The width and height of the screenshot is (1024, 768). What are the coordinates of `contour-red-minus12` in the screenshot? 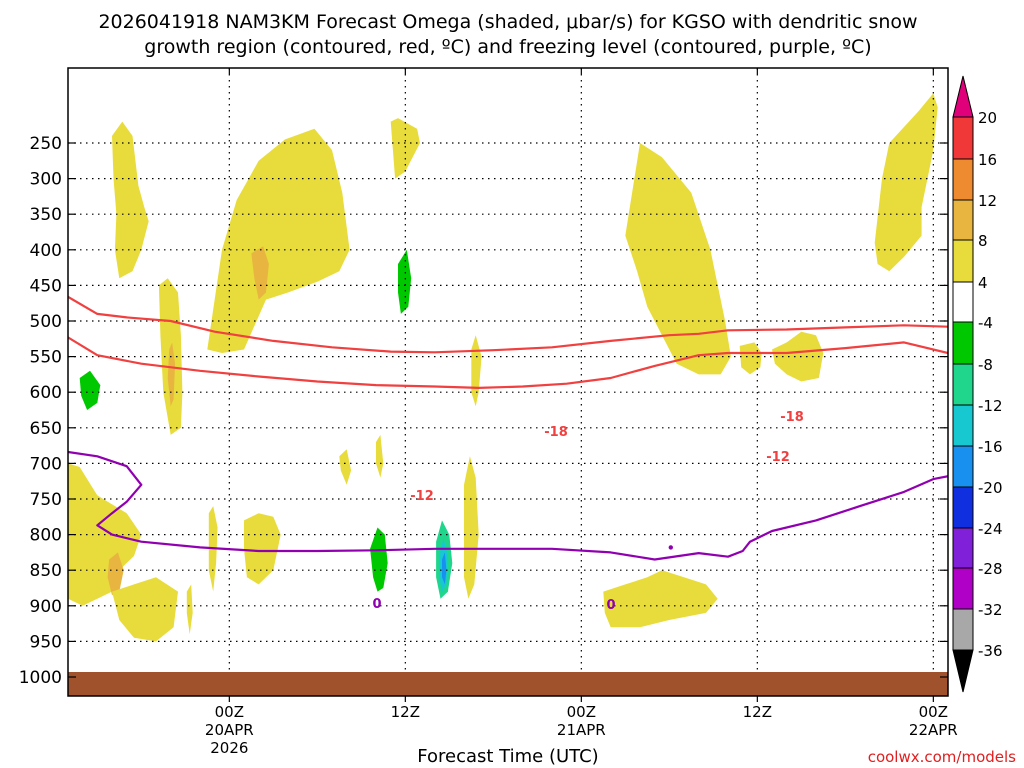 It's located at (508, 362).